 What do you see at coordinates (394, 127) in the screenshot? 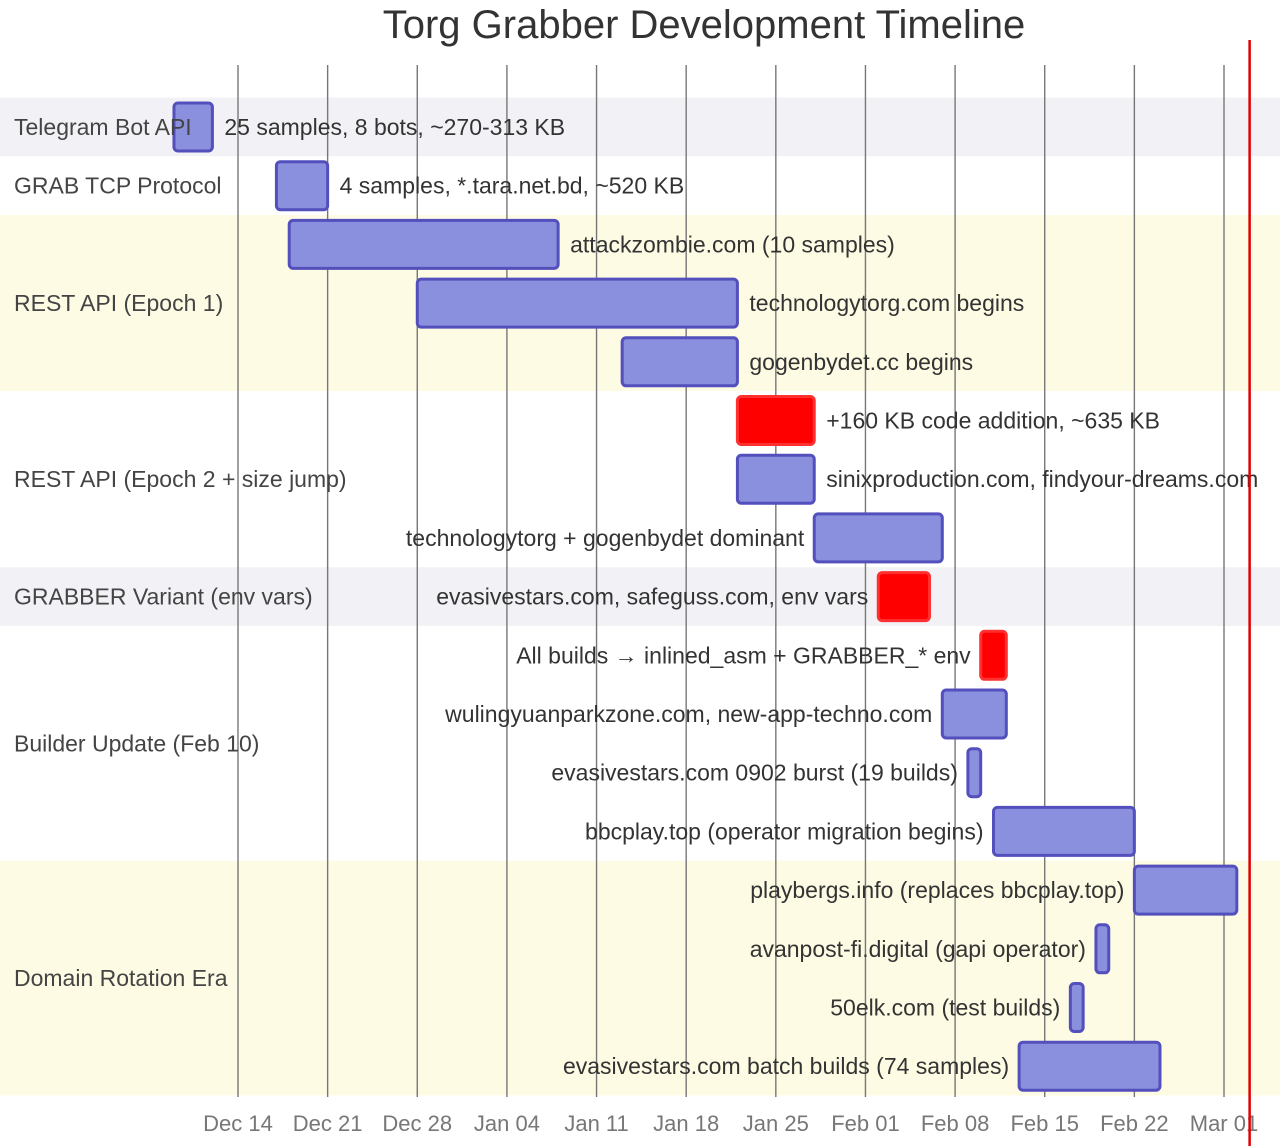
I see `task-label: 25 samples, 8 bots, ~270-313 KB` at bounding box center [394, 127].